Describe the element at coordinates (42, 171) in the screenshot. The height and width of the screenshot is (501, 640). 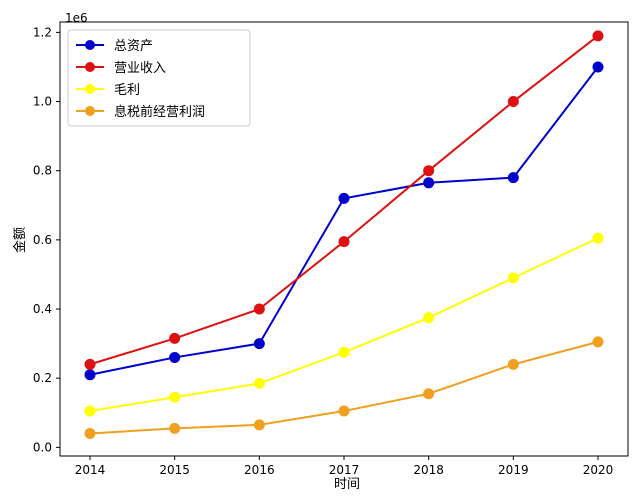
I see `y-tick-label: 0.8` at that location.